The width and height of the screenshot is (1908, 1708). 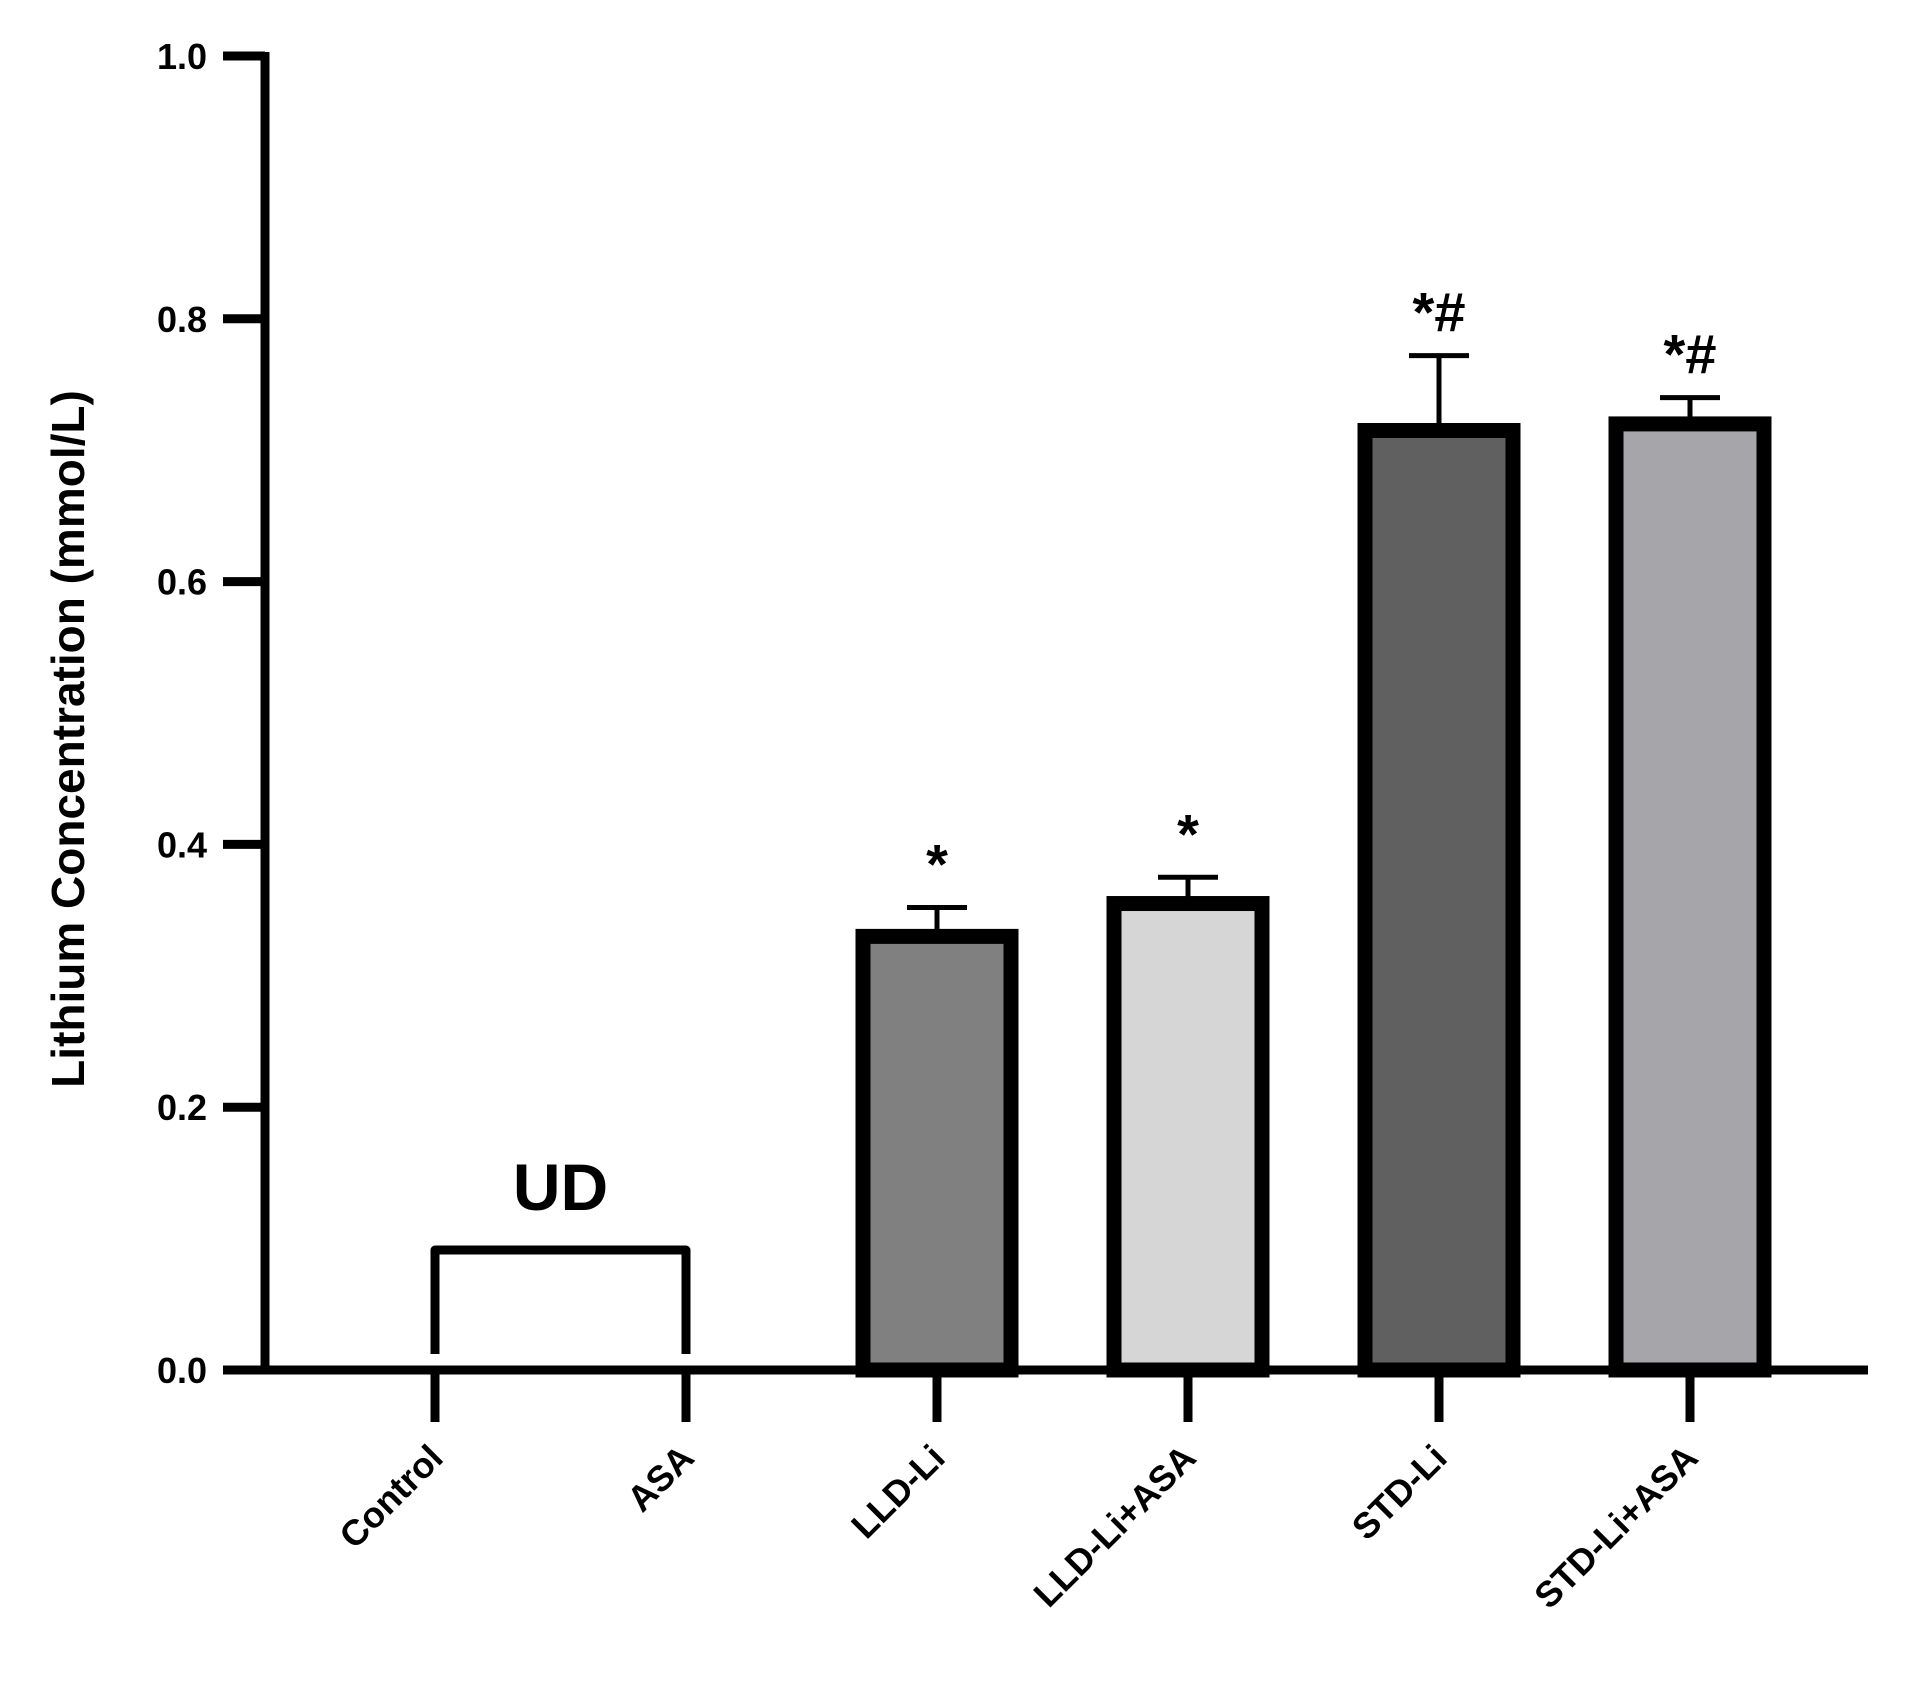 What do you see at coordinates (182, 844) in the screenshot?
I see `y-tick-label-2: 0.4` at bounding box center [182, 844].